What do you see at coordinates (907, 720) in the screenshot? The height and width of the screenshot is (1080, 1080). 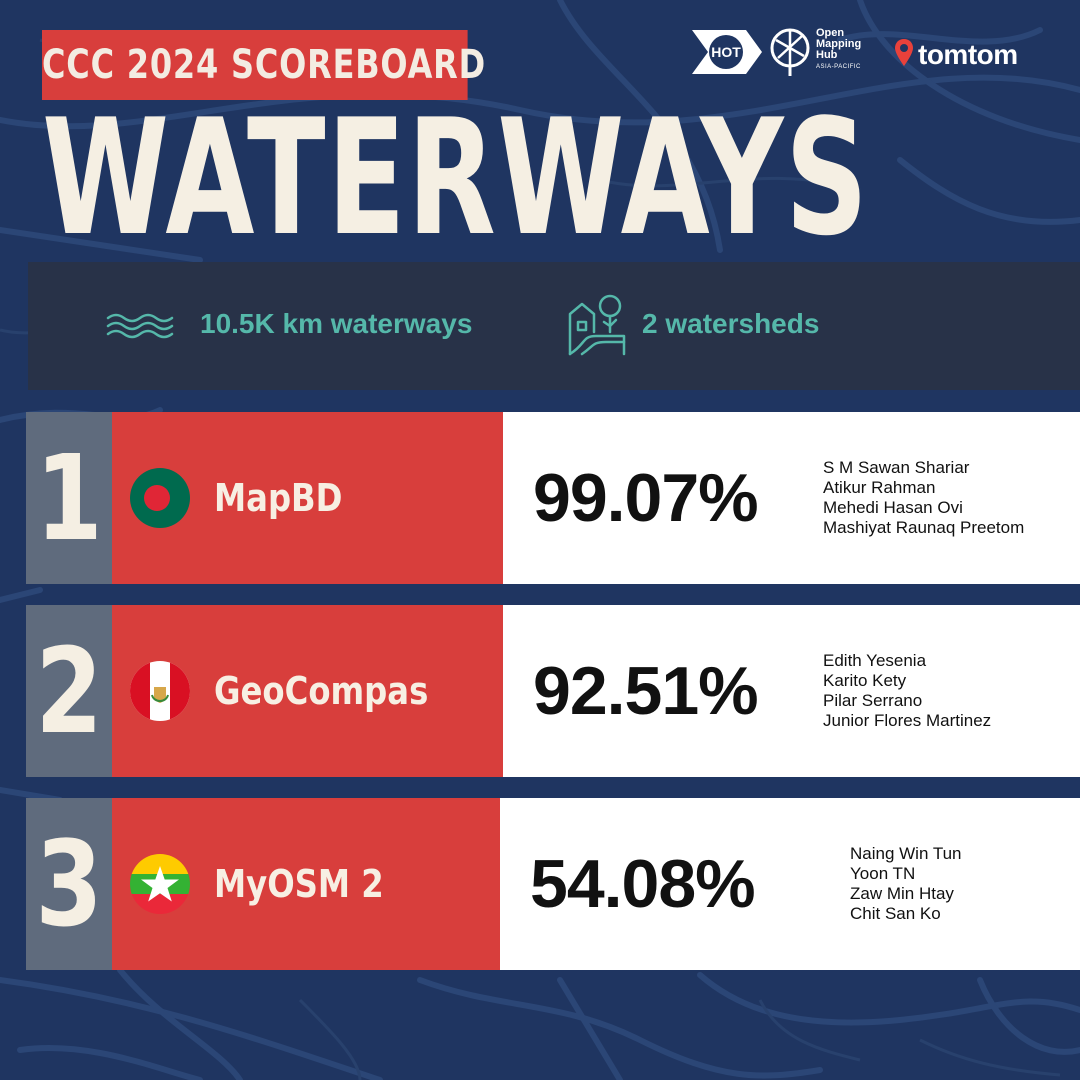 I see `member-name: Junior Flores Martinez` at bounding box center [907, 720].